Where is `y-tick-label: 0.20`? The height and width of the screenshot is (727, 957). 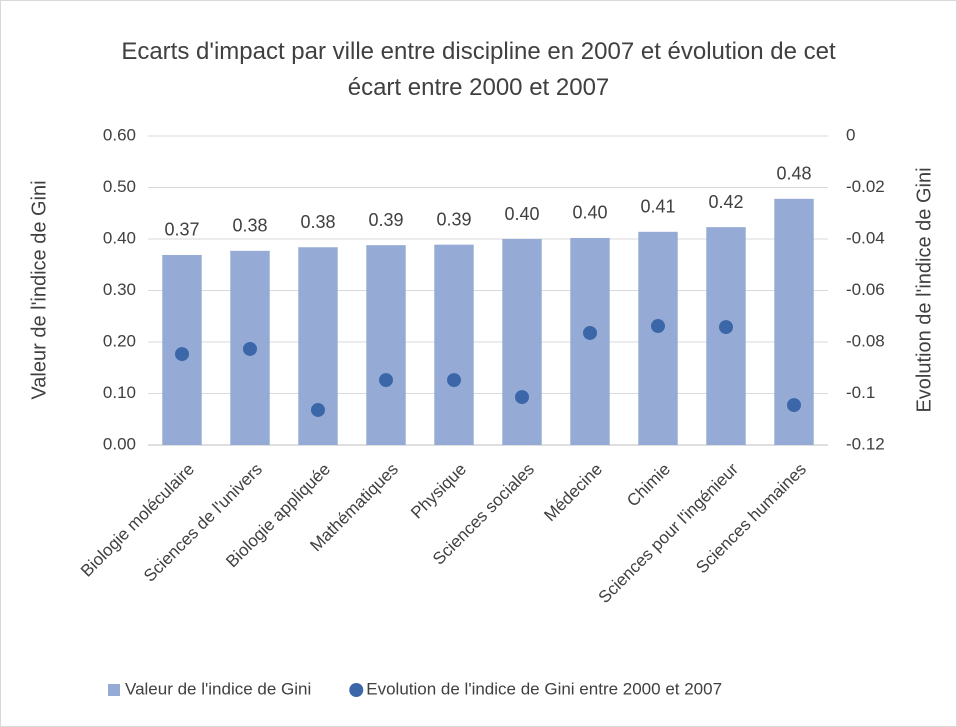
y-tick-label: 0.20 is located at coordinates (119, 340).